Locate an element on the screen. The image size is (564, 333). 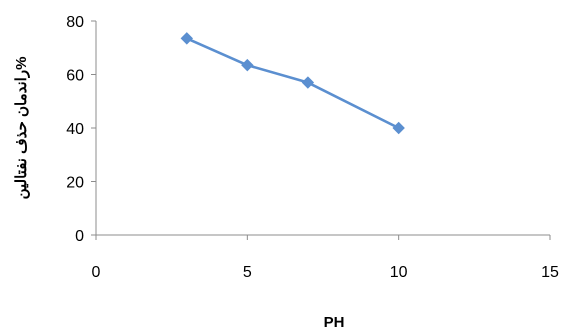
x-tick-label: 15 is located at coordinates (550, 272).